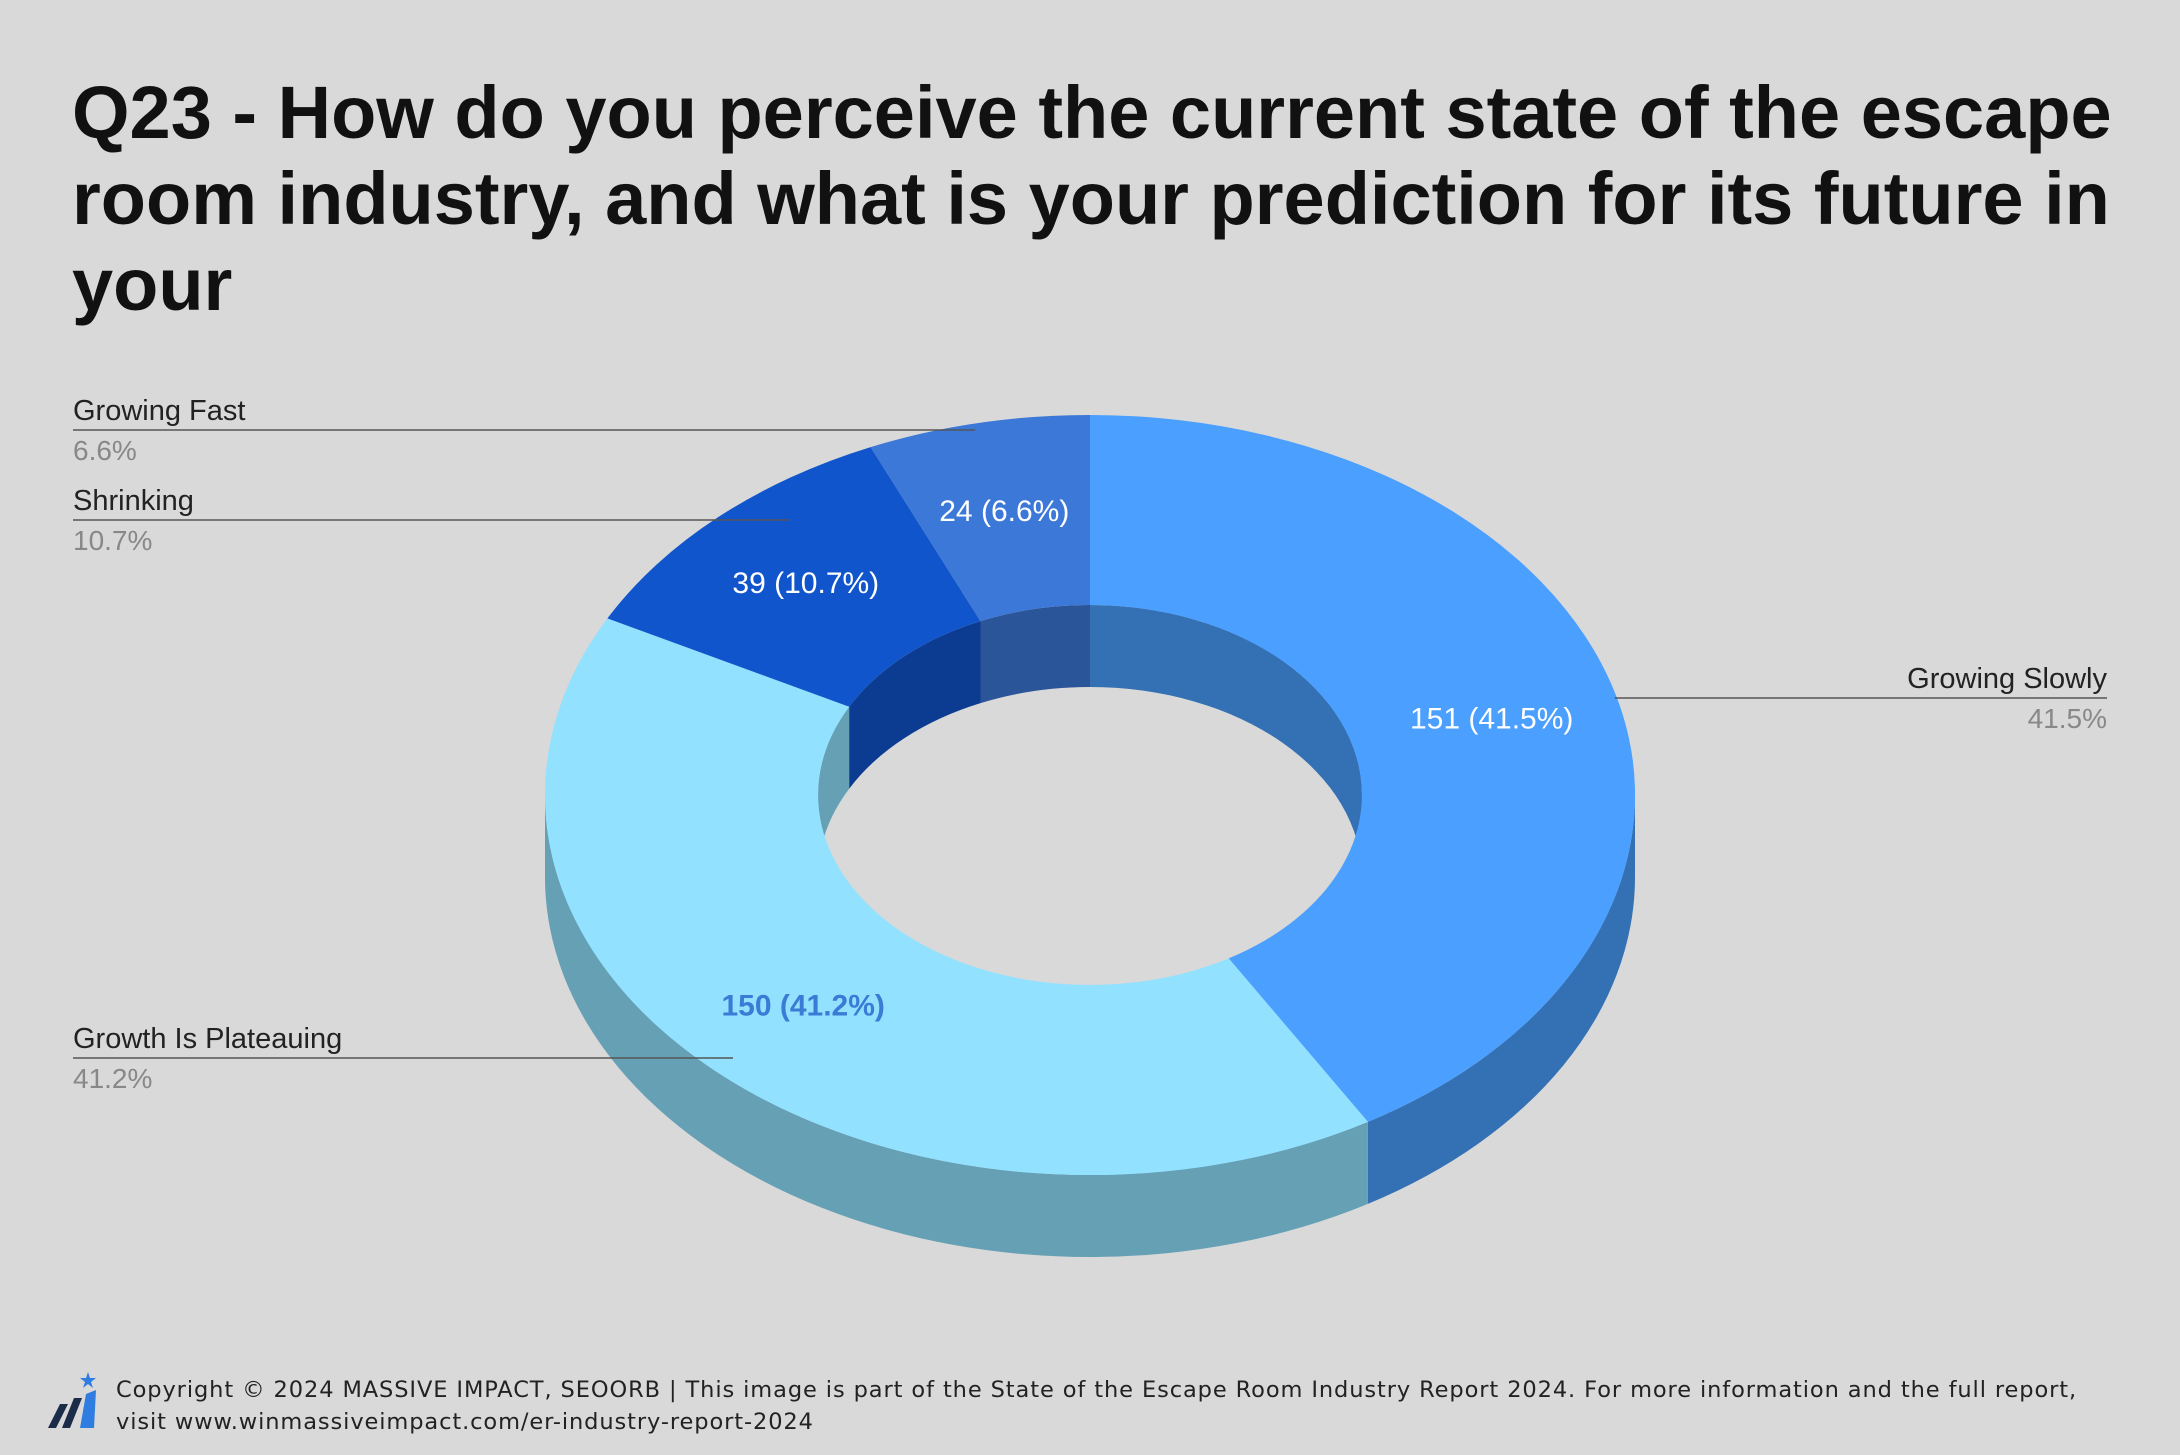 The image size is (2180, 1455). I want to click on callout-percent-growing-fast: 6.6%, so click(105, 450).